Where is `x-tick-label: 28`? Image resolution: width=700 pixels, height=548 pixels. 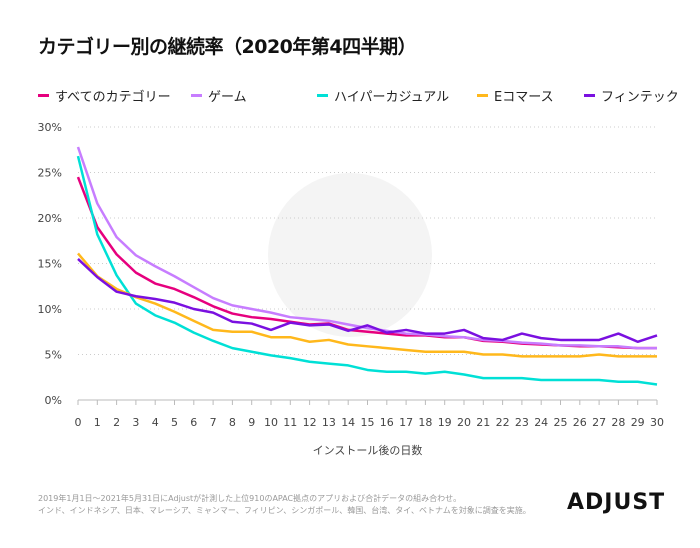 x-tick-label: 28 is located at coordinates (618, 422).